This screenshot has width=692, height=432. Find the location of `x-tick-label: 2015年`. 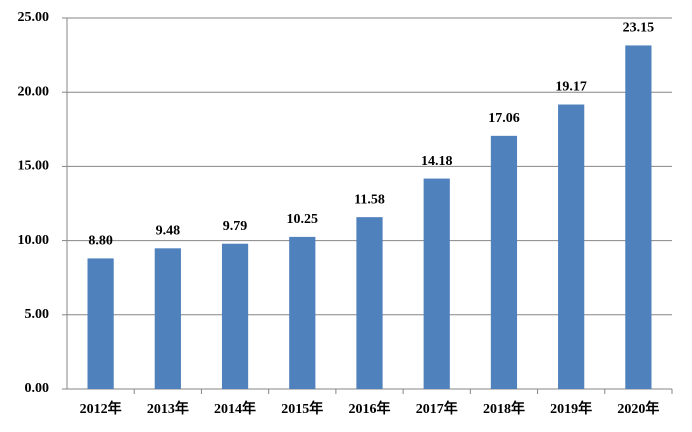

x-tick-label: 2015年 is located at coordinates (302, 408).